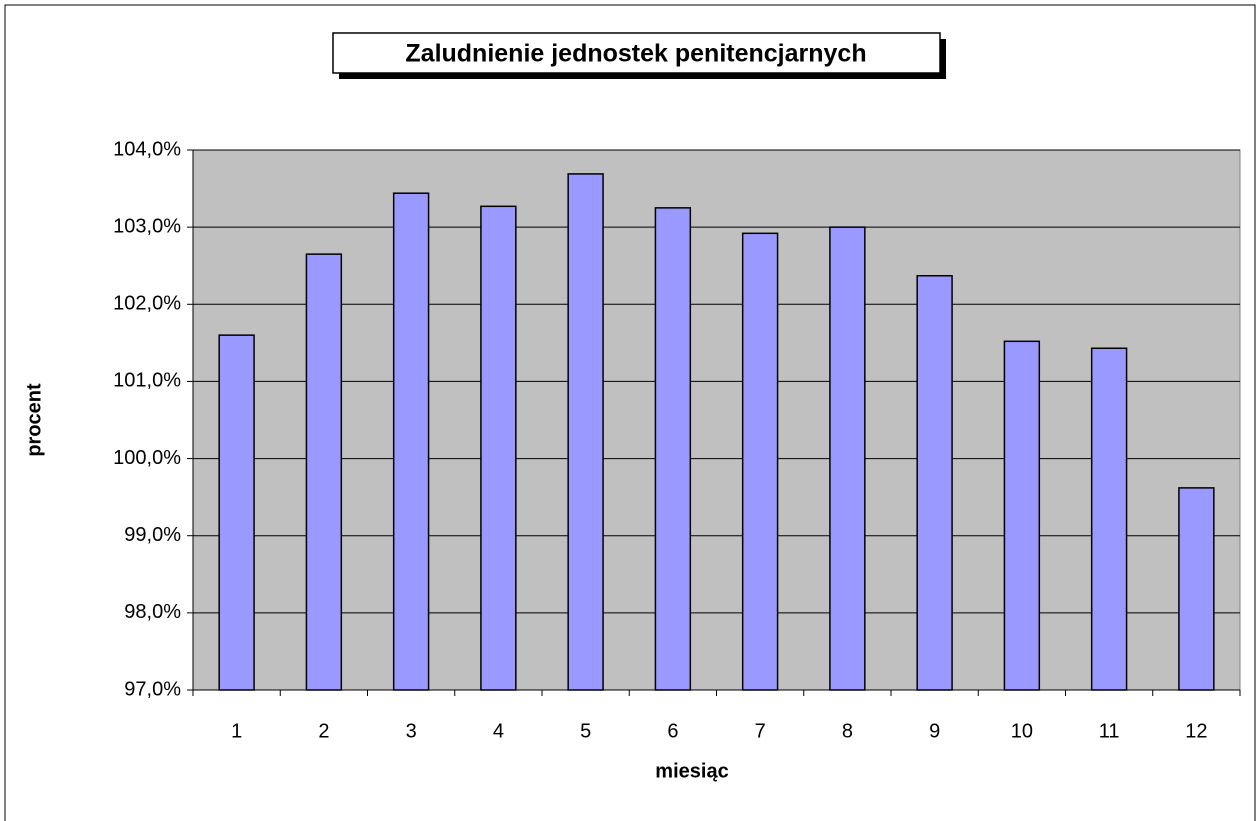 Image resolution: width=1260 pixels, height=821 pixels. I want to click on x-tick-label: 9, so click(934, 731).